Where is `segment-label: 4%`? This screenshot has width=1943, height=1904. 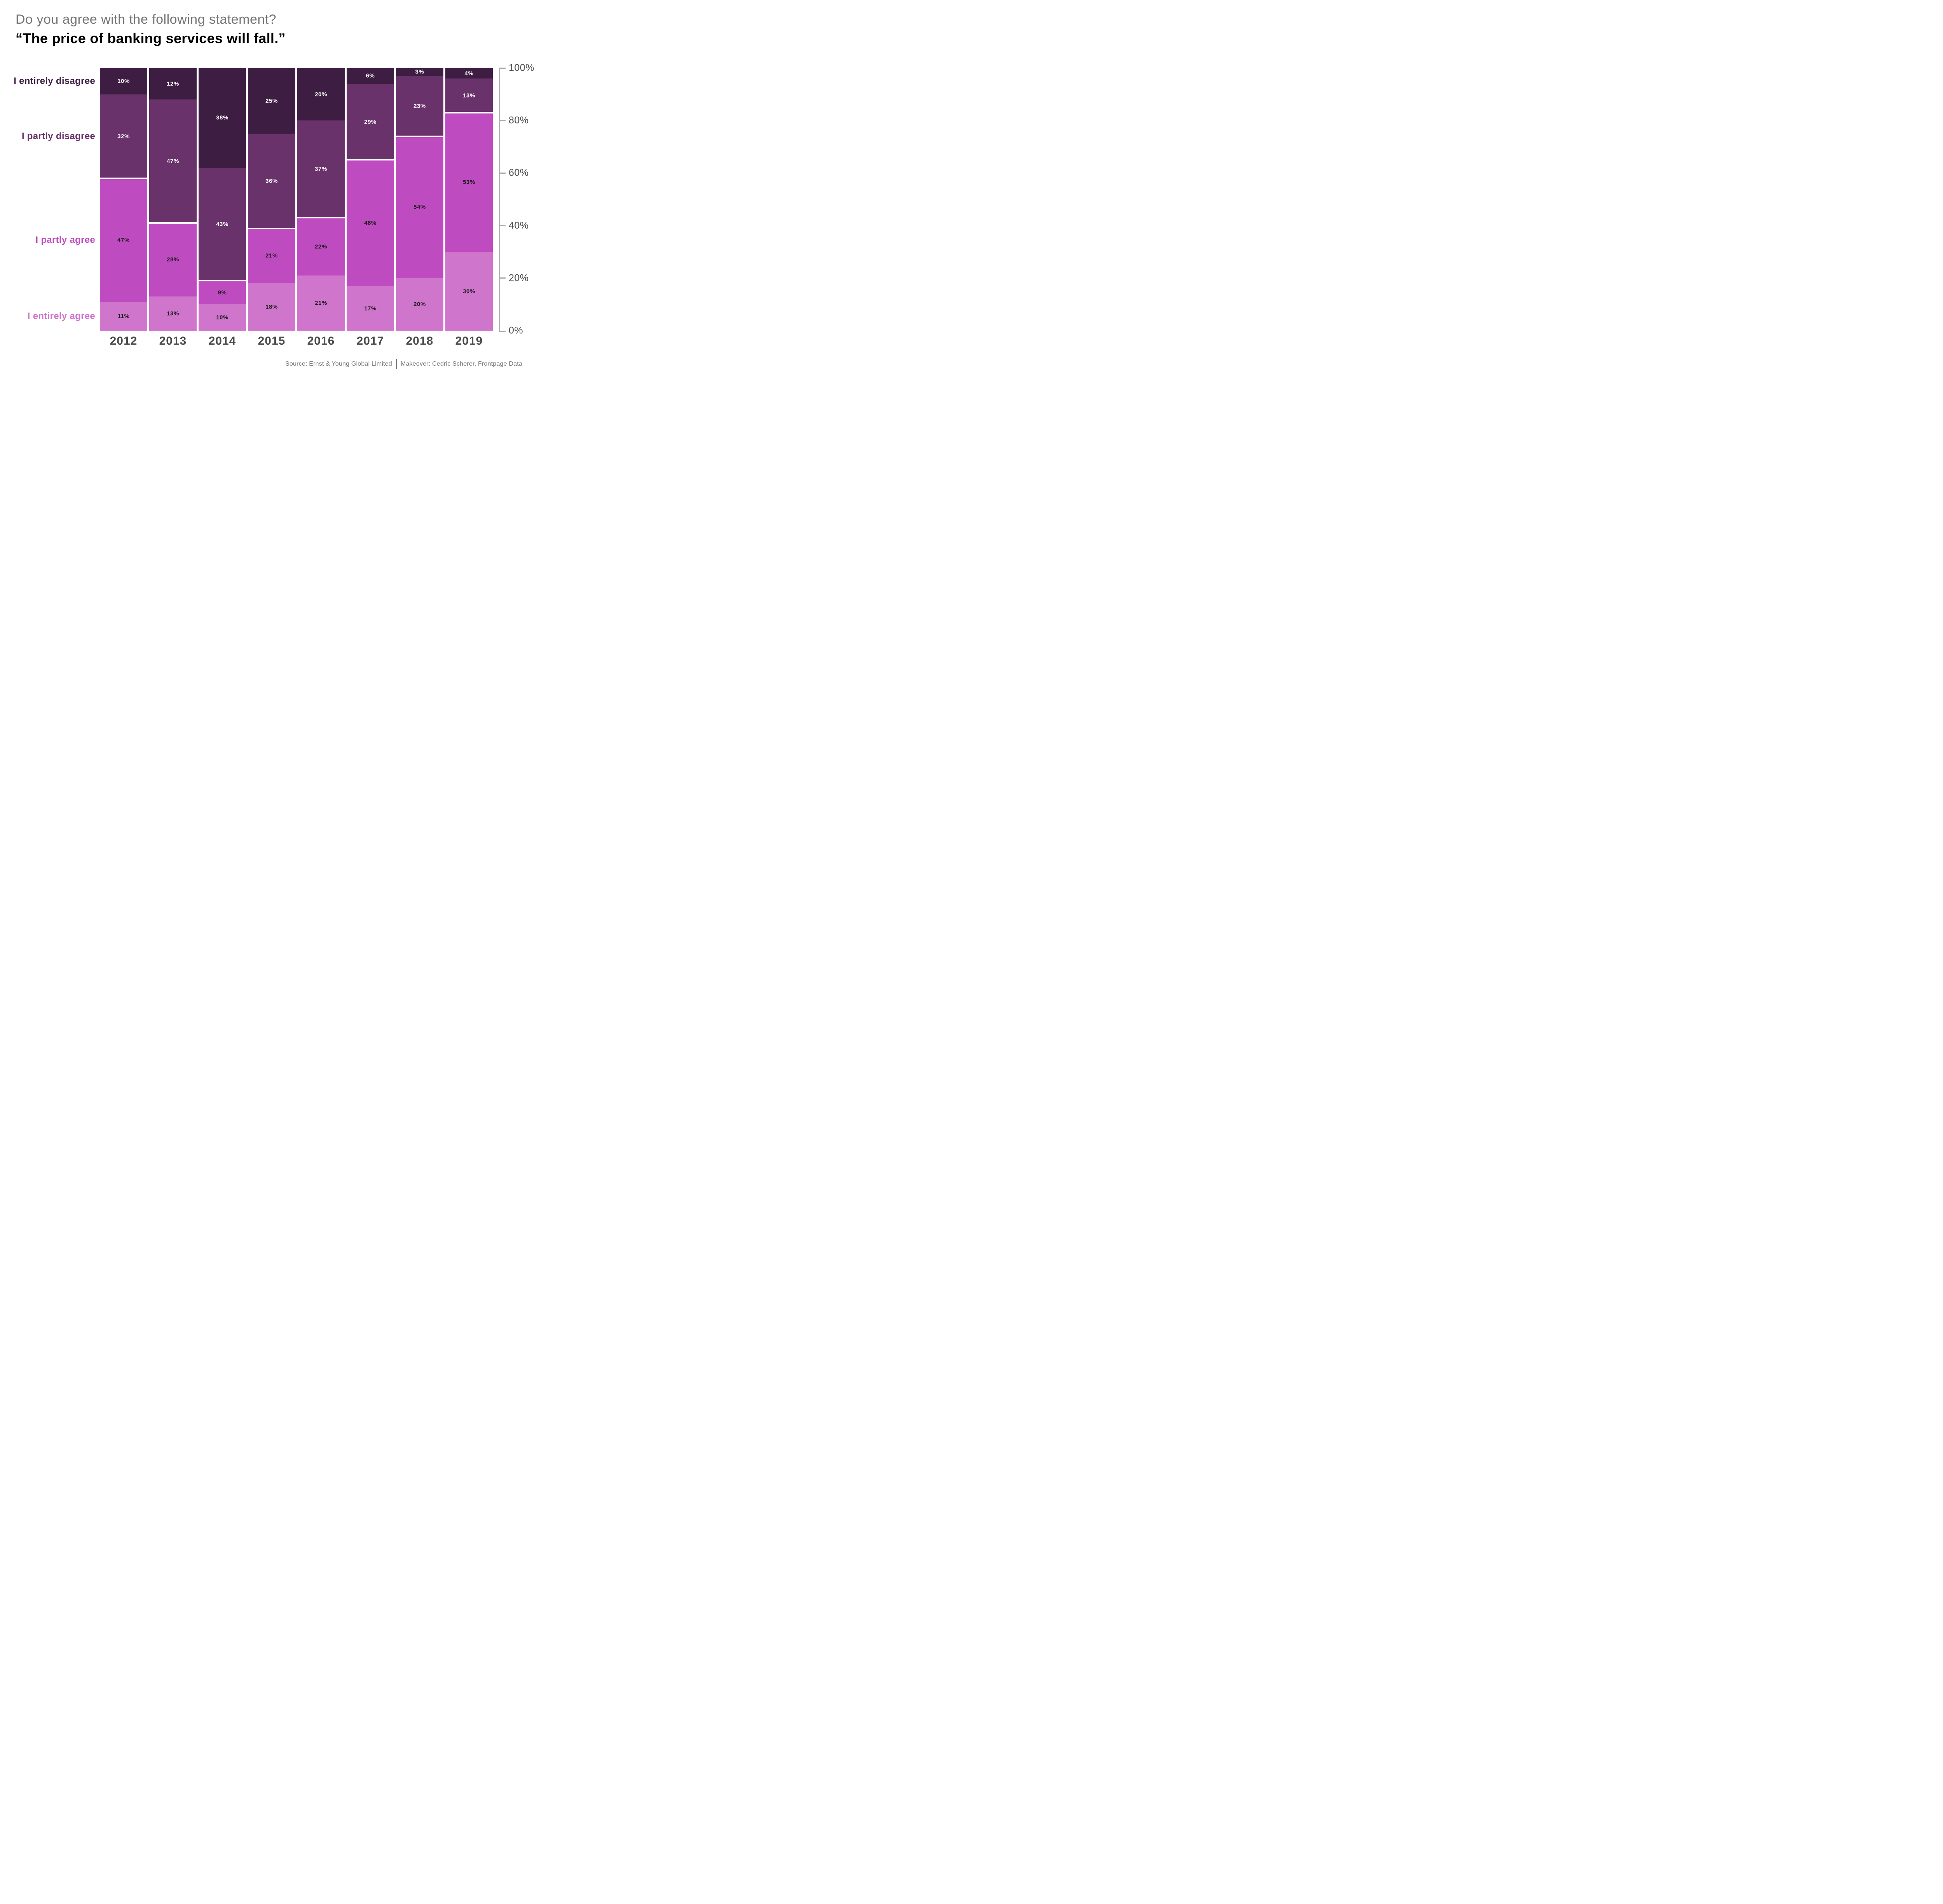 segment-label: 4% is located at coordinates (469, 73).